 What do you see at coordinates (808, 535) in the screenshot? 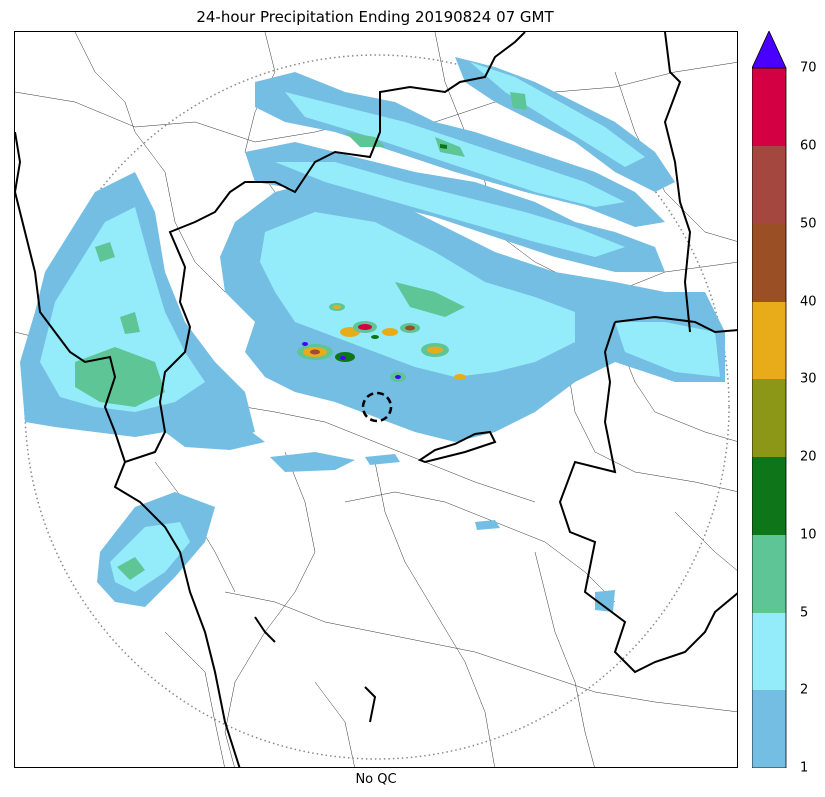
I see `colorbar-tick-label: 10` at bounding box center [808, 535].